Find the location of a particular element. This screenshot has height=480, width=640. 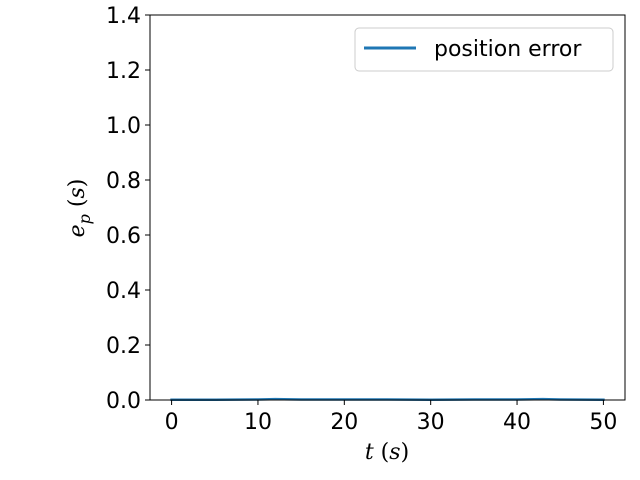

y-tick-label: 0.4 is located at coordinates (123, 291).